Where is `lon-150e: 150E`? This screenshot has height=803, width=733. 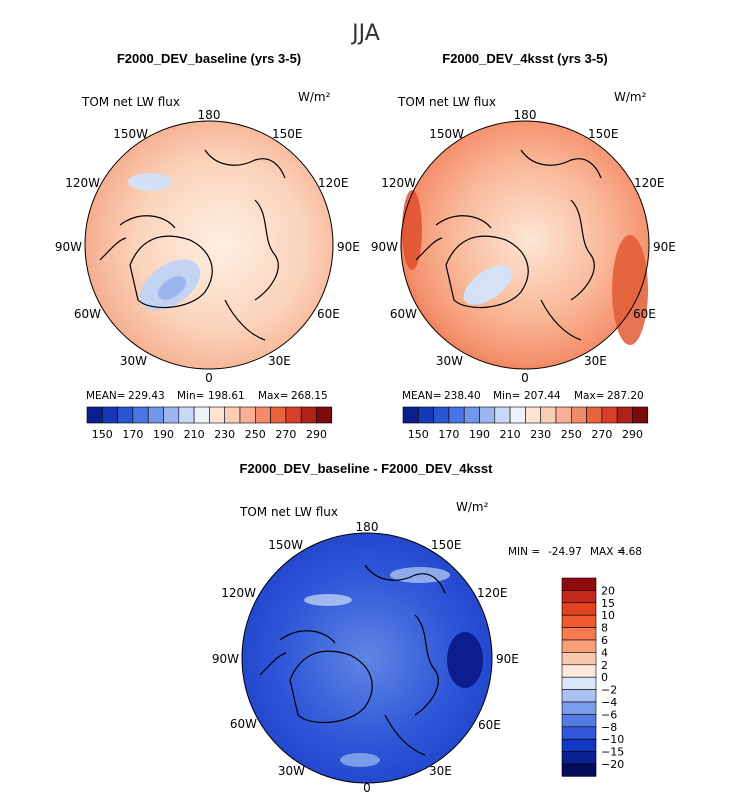
lon-150e: 150E is located at coordinates (446, 545).